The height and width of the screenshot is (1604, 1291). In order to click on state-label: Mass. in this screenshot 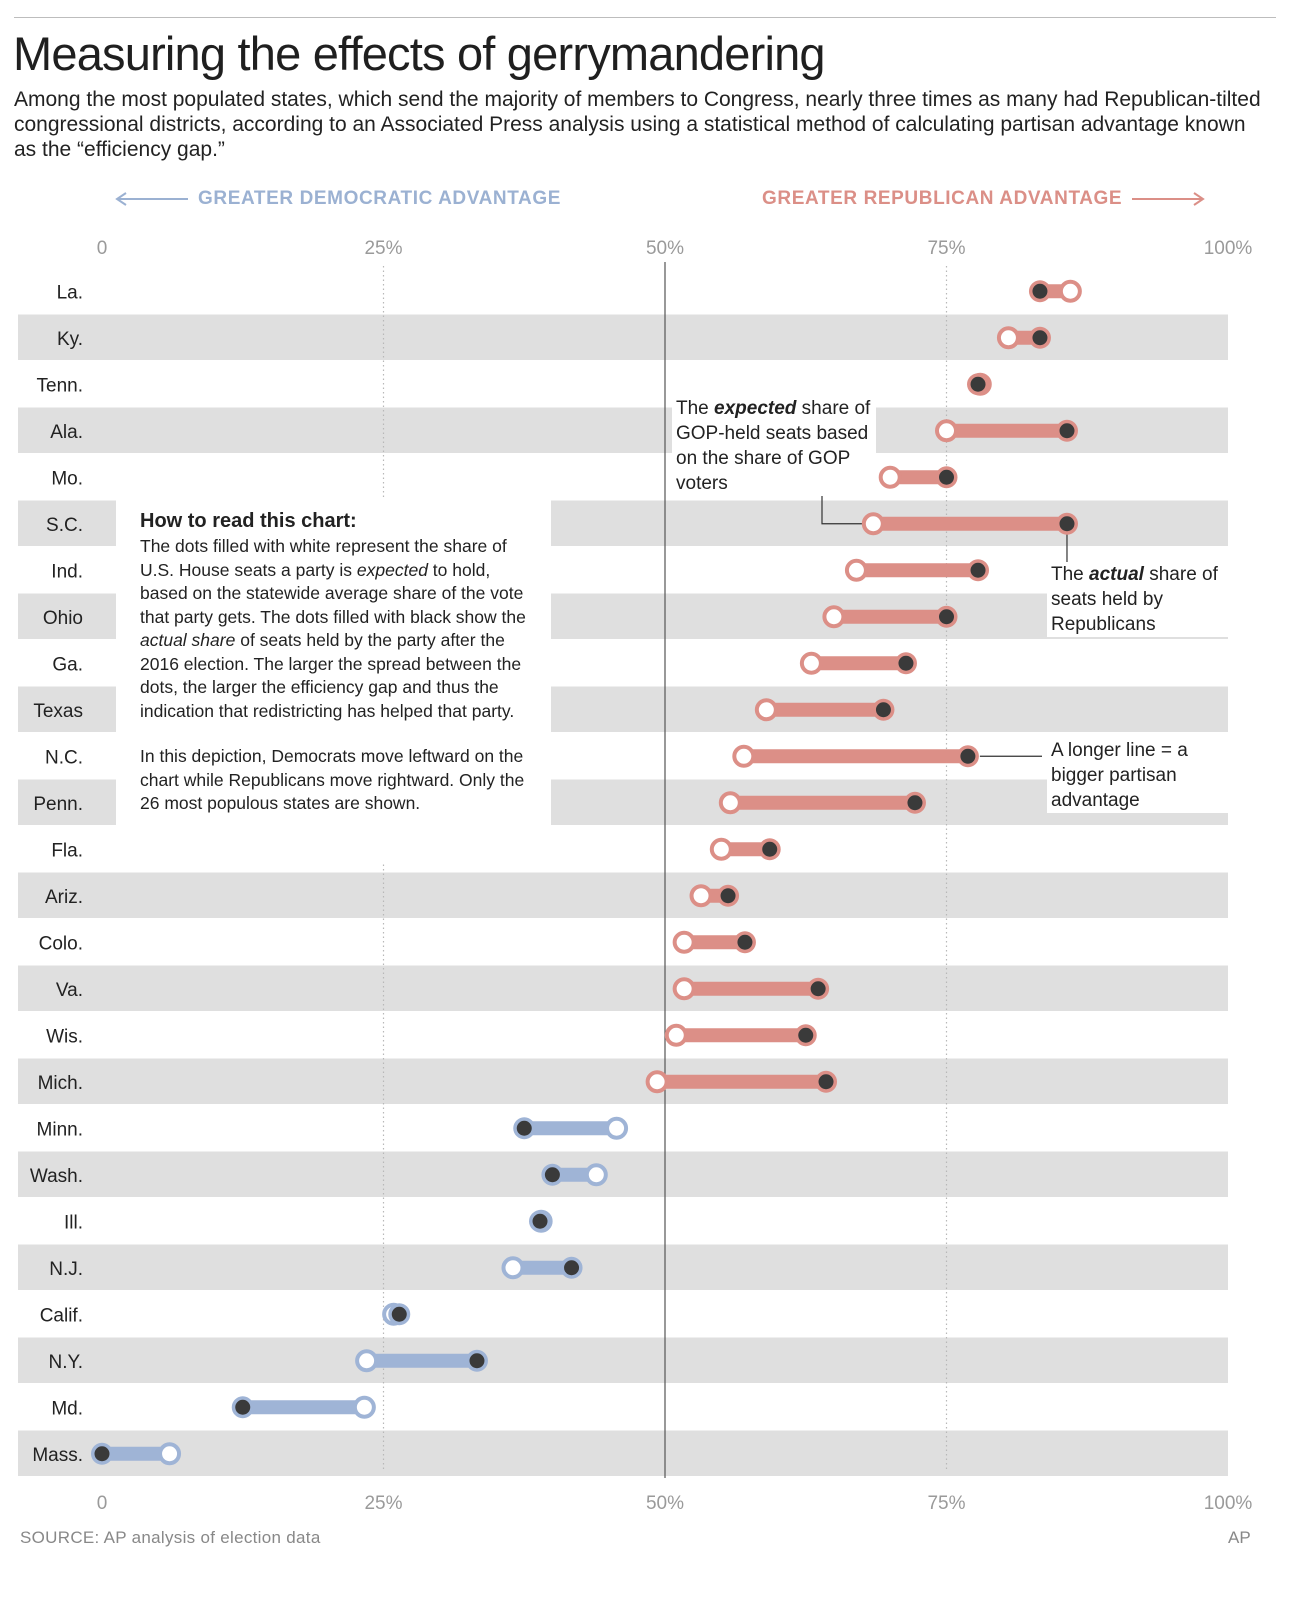, I will do `click(57, 1455)`.